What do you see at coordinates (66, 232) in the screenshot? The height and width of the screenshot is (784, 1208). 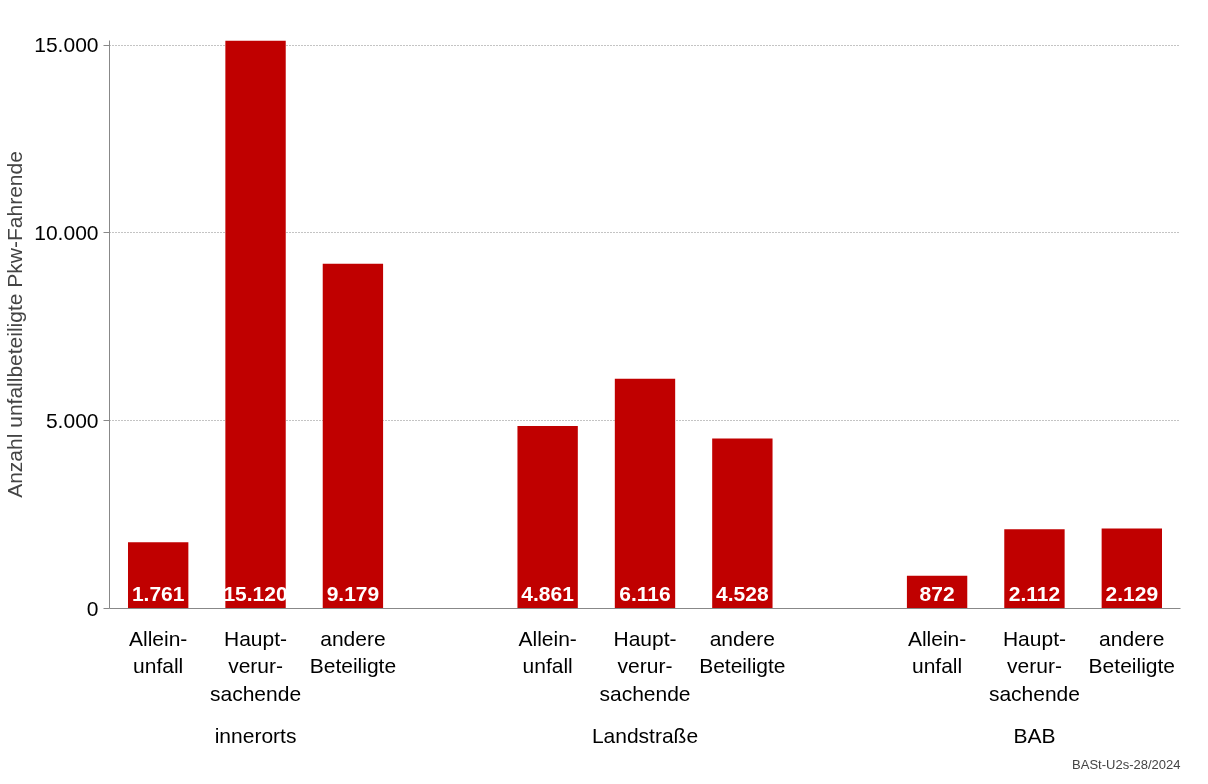 I see `y-tick-label: 10.000` at bounding box center [66, 232].